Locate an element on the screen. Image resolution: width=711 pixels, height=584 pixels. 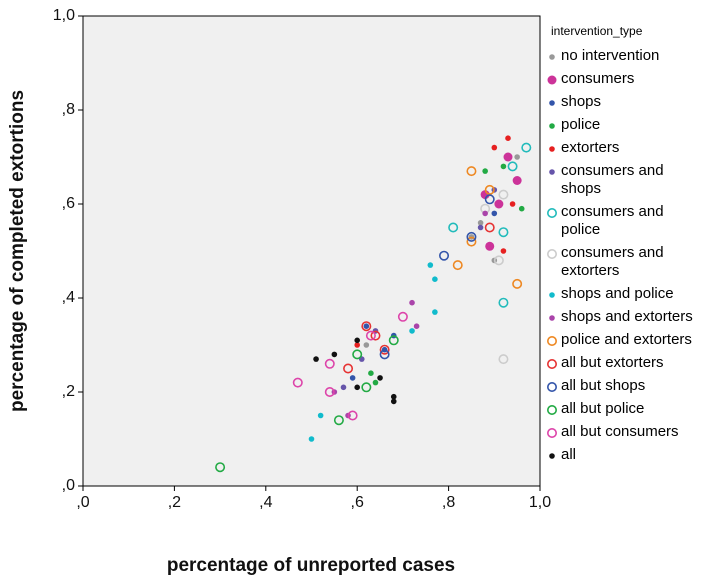
legend-label: no intervention is located at coordinates (610, 55).